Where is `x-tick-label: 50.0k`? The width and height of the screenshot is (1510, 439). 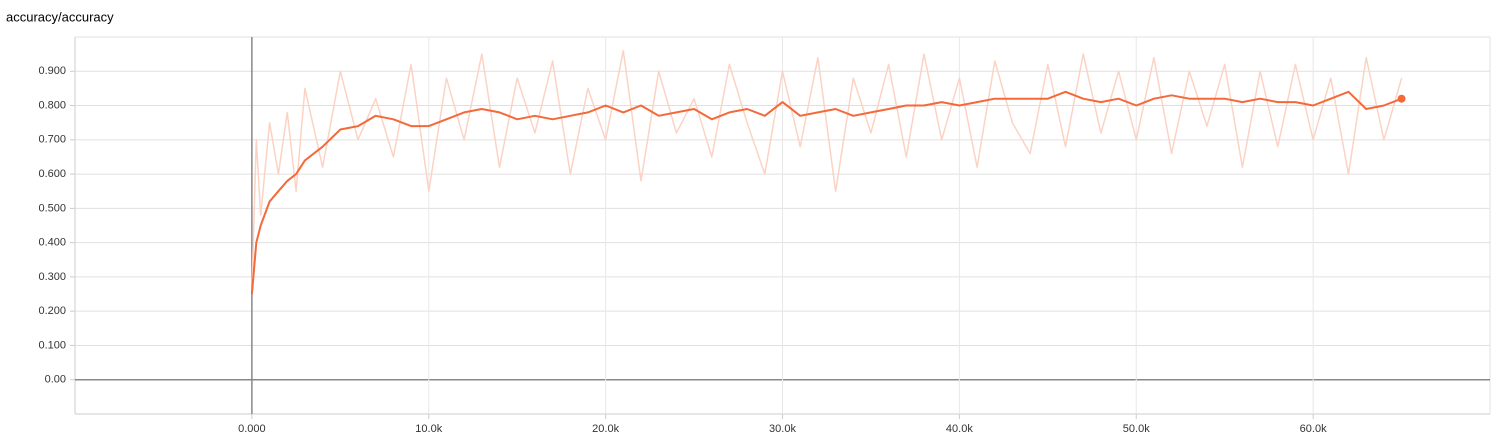 x-tick-label: 50.0k is located at coordinates (1136, 429).